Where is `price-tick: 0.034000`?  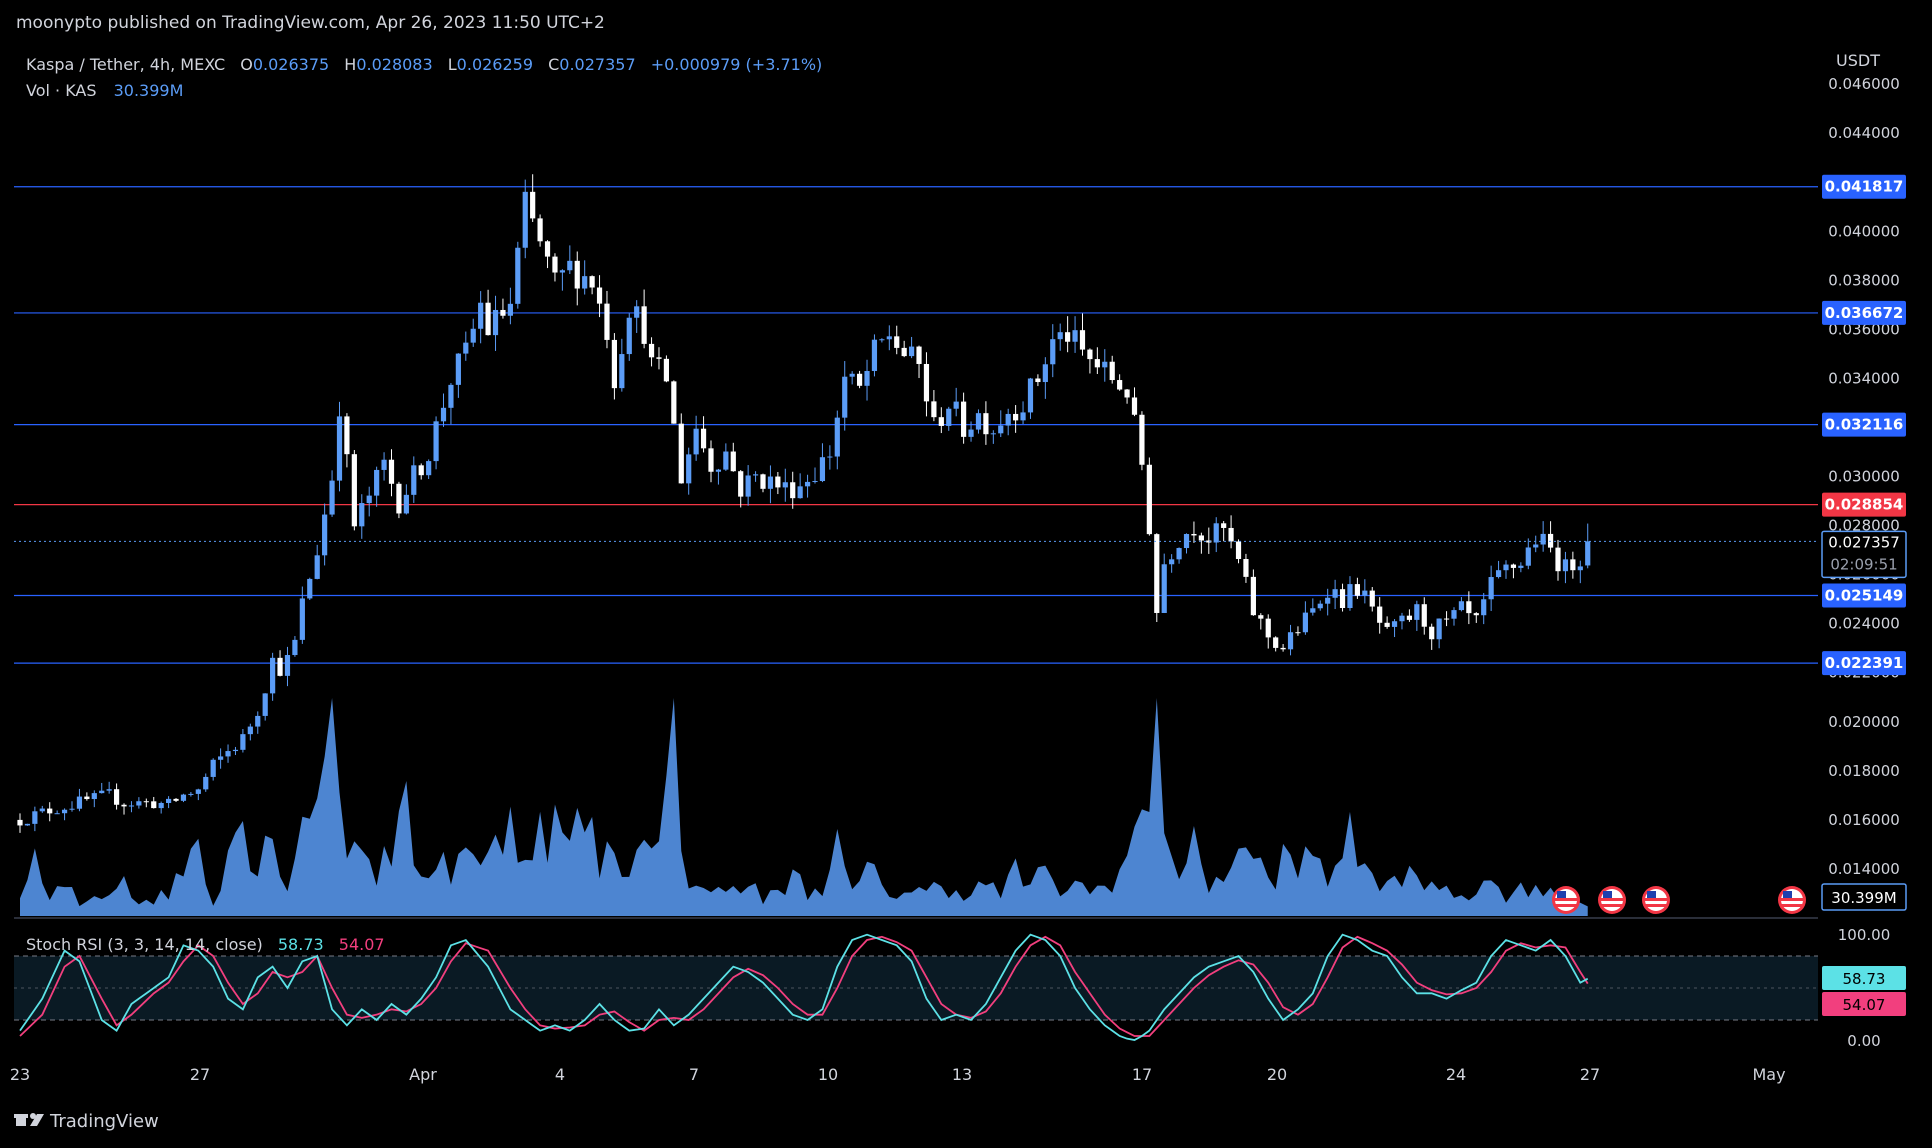
price-tick: 0.034000 is located at coordinates (1864, 378).